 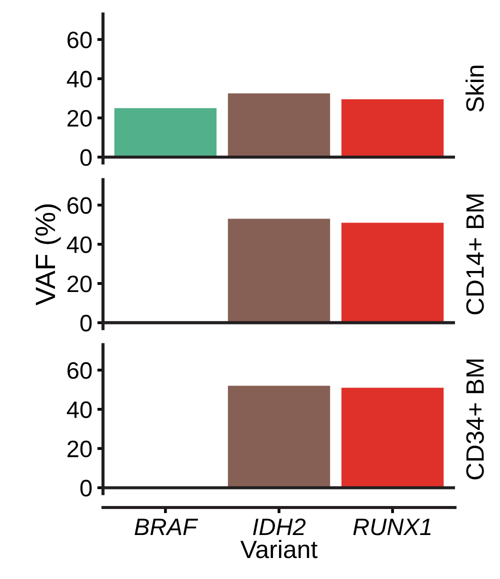 What do you see at coordinates (475, 420) in the screenshot?
I see `text: CD34+ BM` at bounding box center [475, 420].